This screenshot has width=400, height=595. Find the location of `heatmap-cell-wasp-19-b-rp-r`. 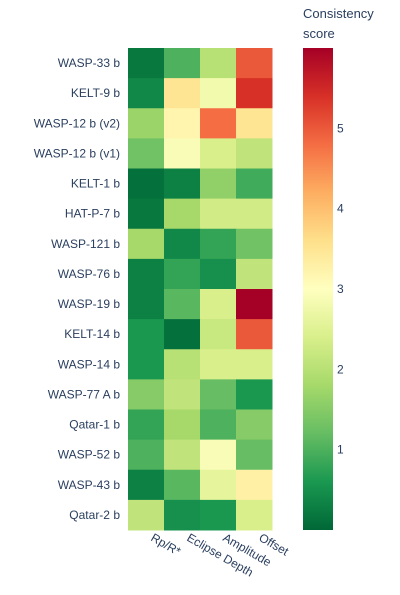

heatmap-cell-wasp-19-b-rp-r is located at coordinates (146, 304).